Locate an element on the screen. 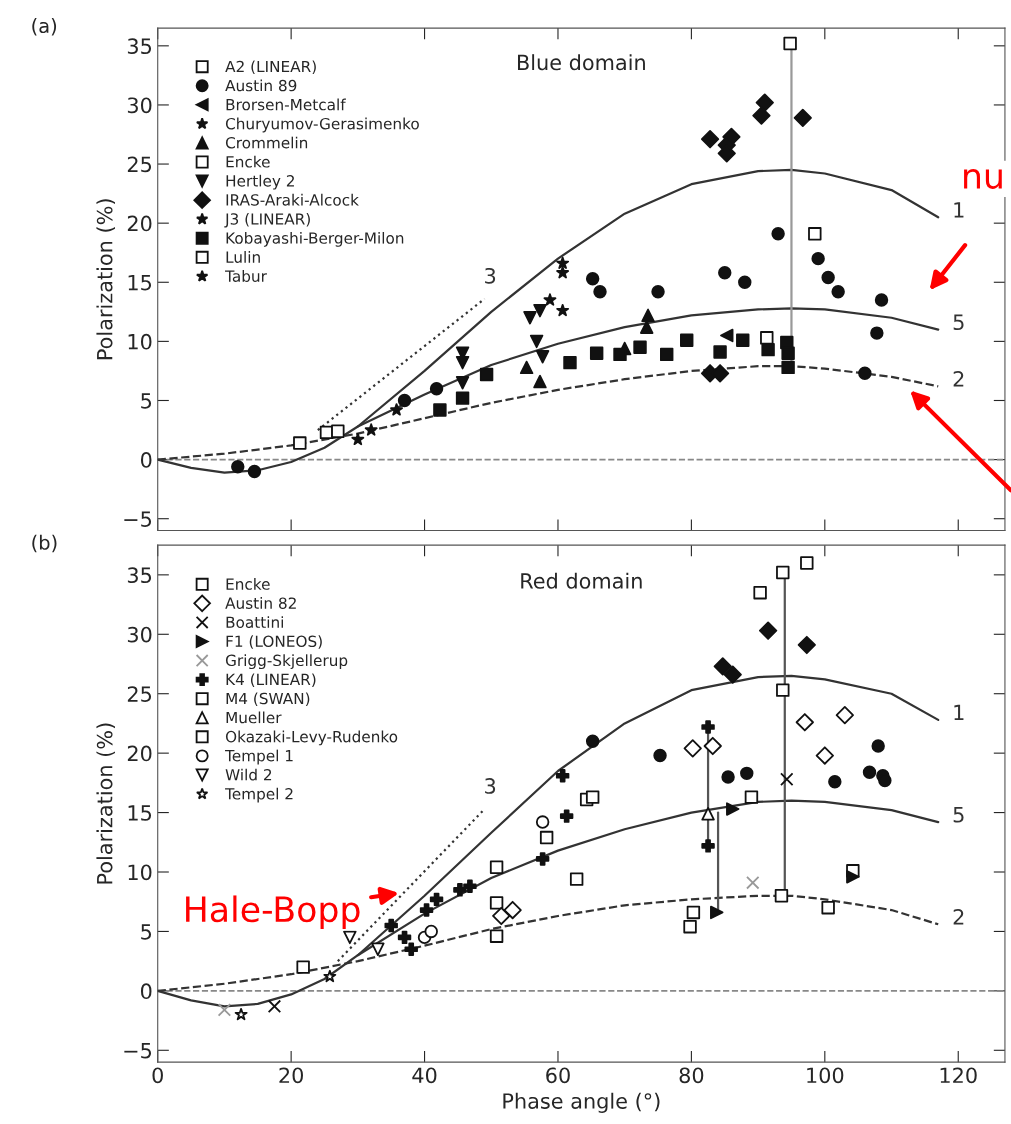 The image size is (1011, 1124). legend-label: Kobayashi-Berger-Milon is located at coordinates (315, 239).